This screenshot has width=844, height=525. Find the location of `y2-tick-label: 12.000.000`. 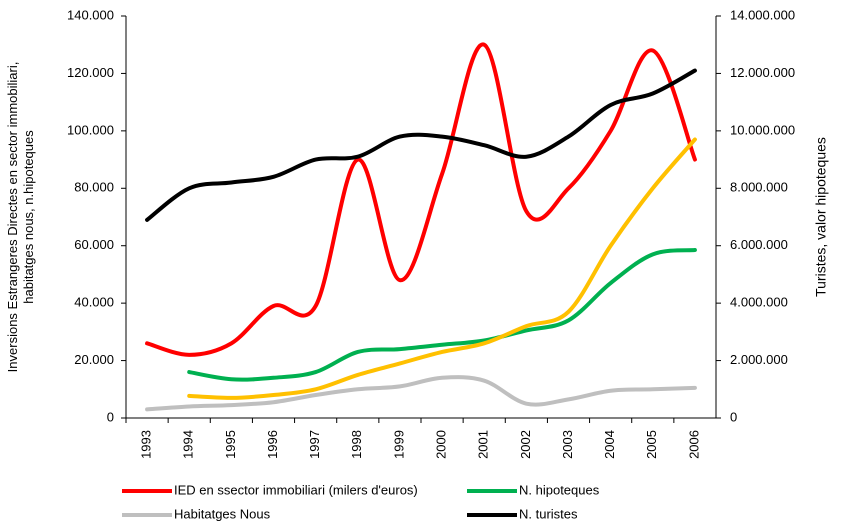

y2-tick-label: 12.000.000 is located at coordinates (762, 72).